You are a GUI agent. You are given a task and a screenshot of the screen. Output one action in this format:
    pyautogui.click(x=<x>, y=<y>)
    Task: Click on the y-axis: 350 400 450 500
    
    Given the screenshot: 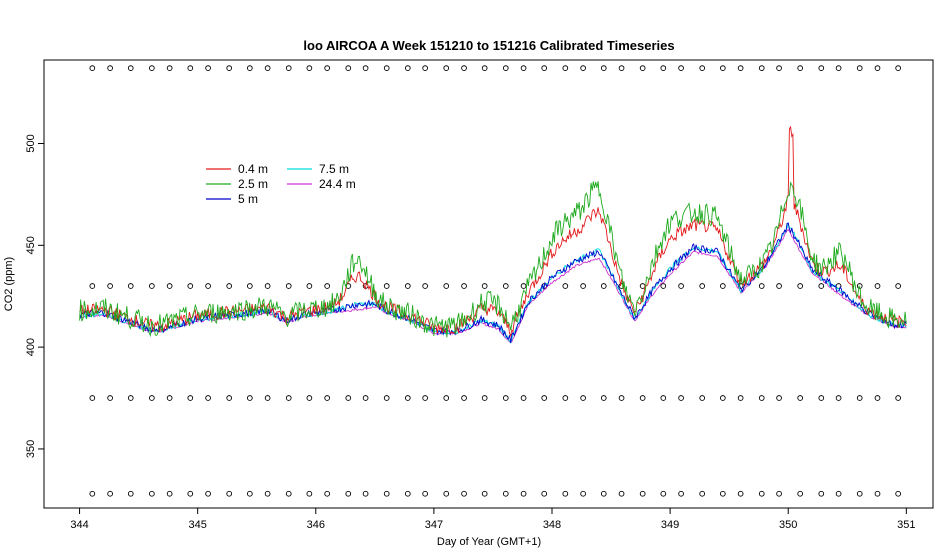 What is the action you would take?
    pyautogui.click(x=34, y=296)
    